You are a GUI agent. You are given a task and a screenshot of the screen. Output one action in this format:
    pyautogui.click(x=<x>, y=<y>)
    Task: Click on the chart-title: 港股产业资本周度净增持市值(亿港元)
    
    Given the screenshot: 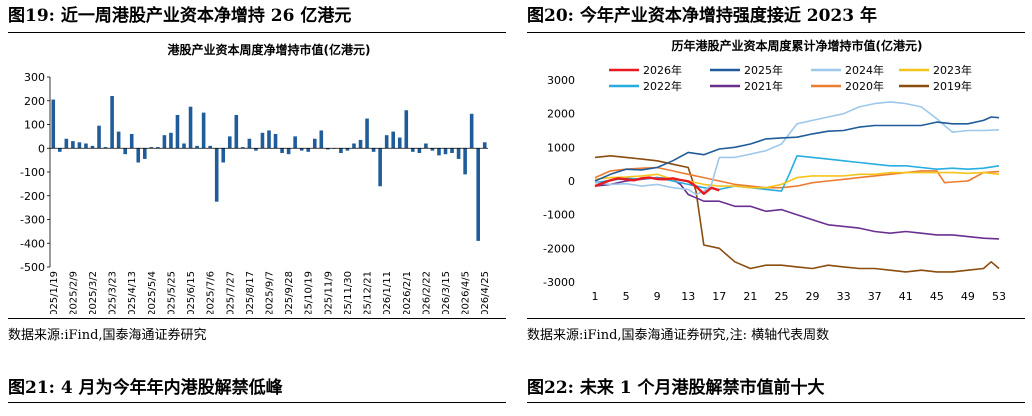 What is the action you would take?
    pyautogui.click(x=269, y=49)
    